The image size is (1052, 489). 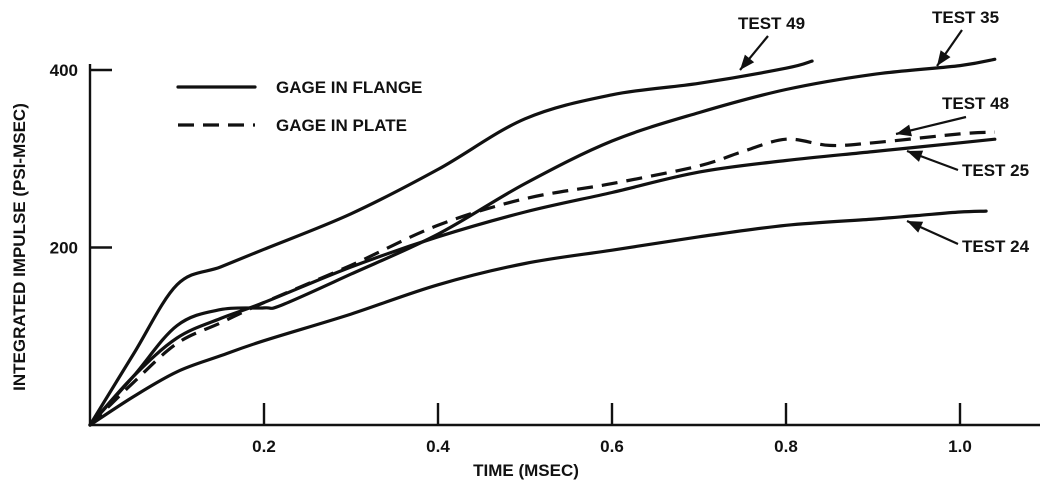 I want to click on x-tick-label: 0.8, so click(x=786, y=446).